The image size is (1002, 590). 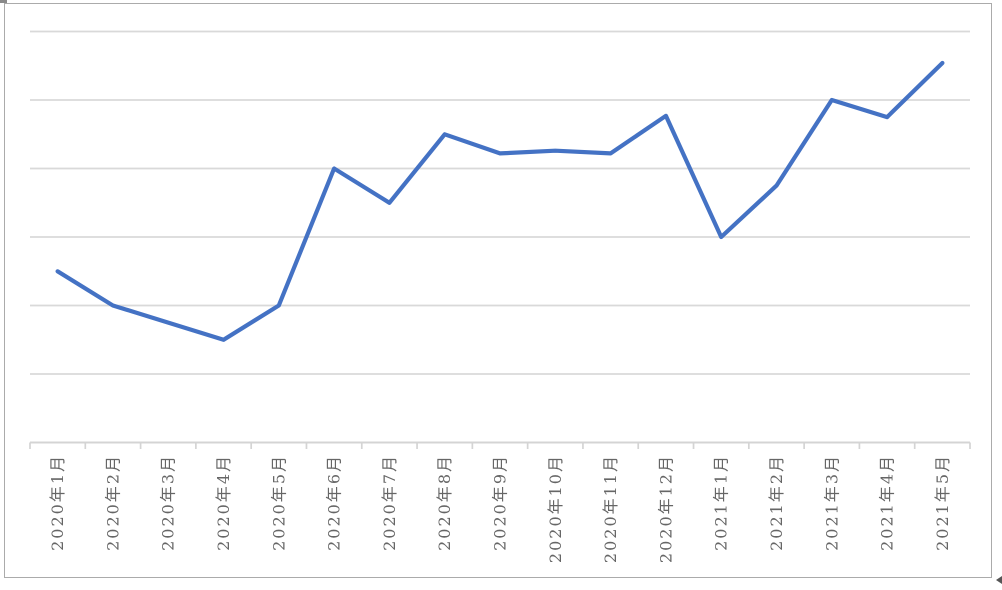 What do you see at coordinates (57, 502) in the screenshot?
I see `x-axis-label: 2020年1月` at bounding box center [57, 502].